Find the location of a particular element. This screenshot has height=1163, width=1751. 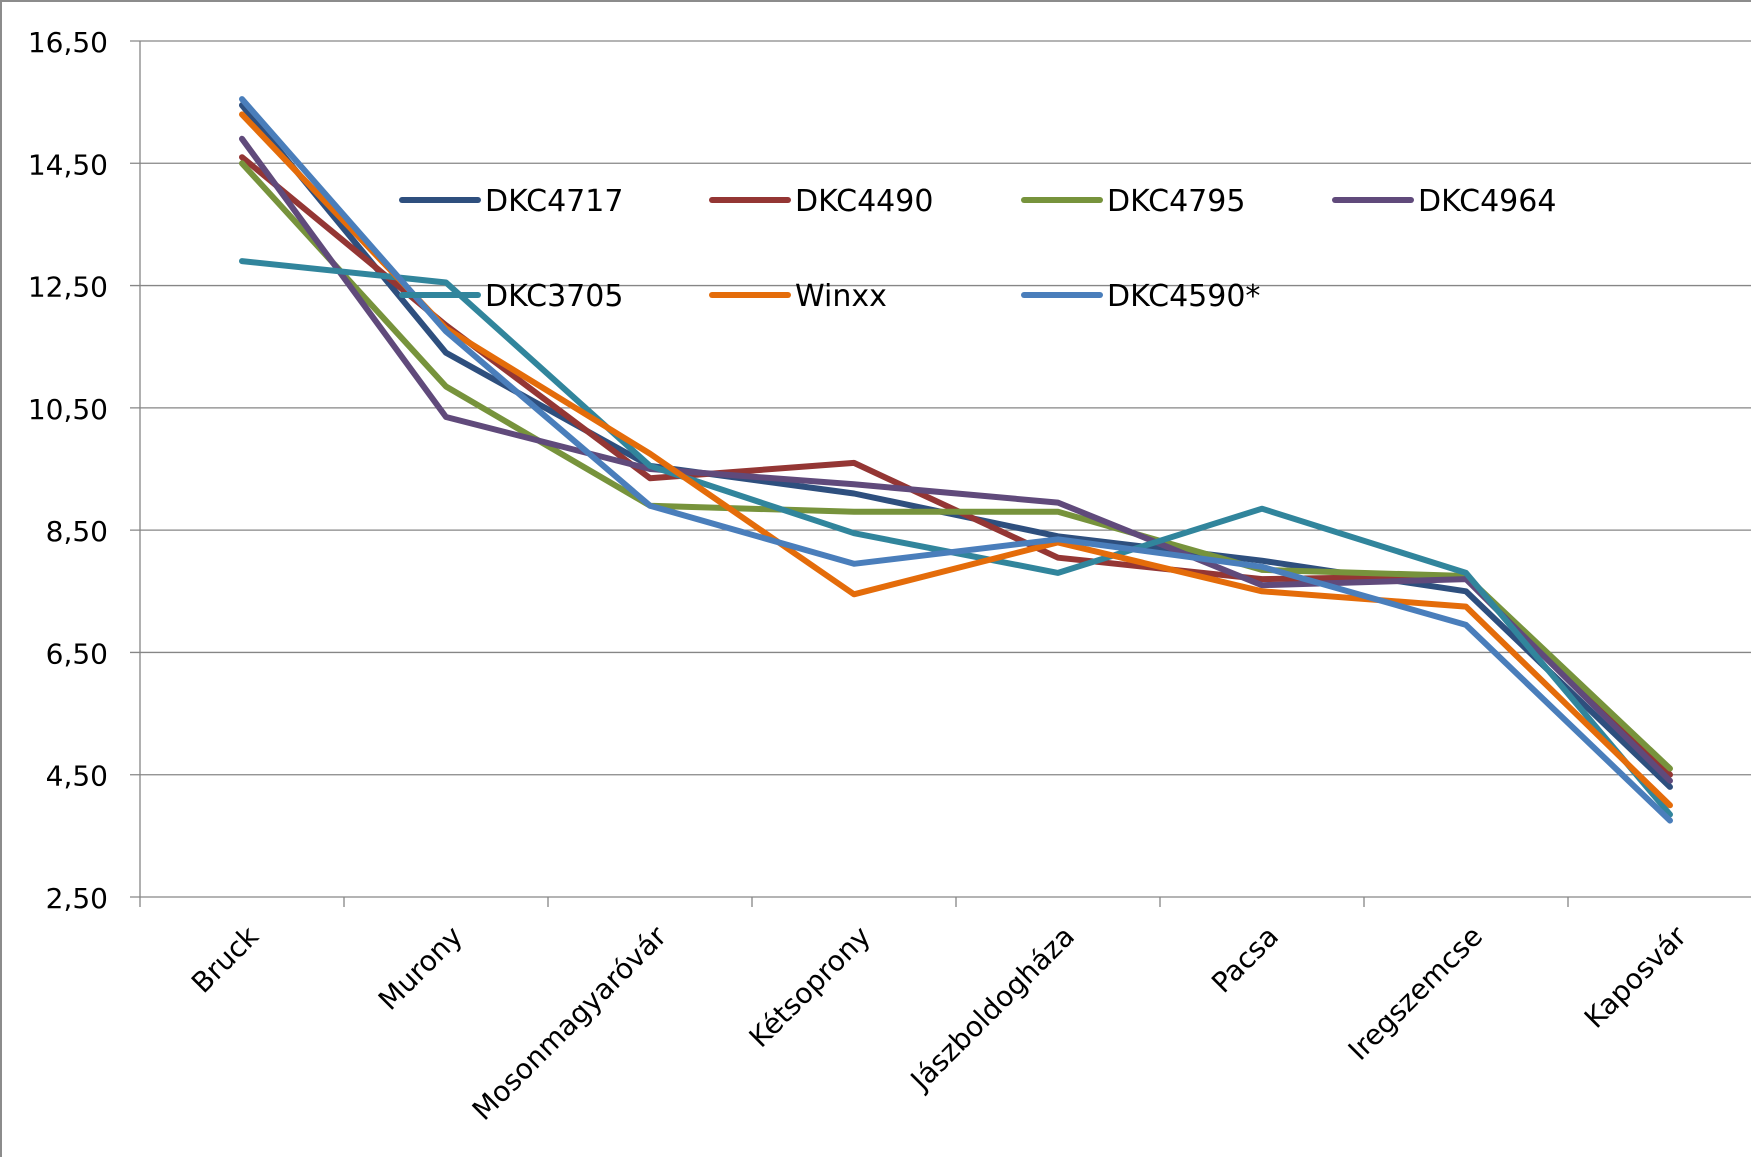

x-tick-label: Bruck is located at coordinates (225, 959).